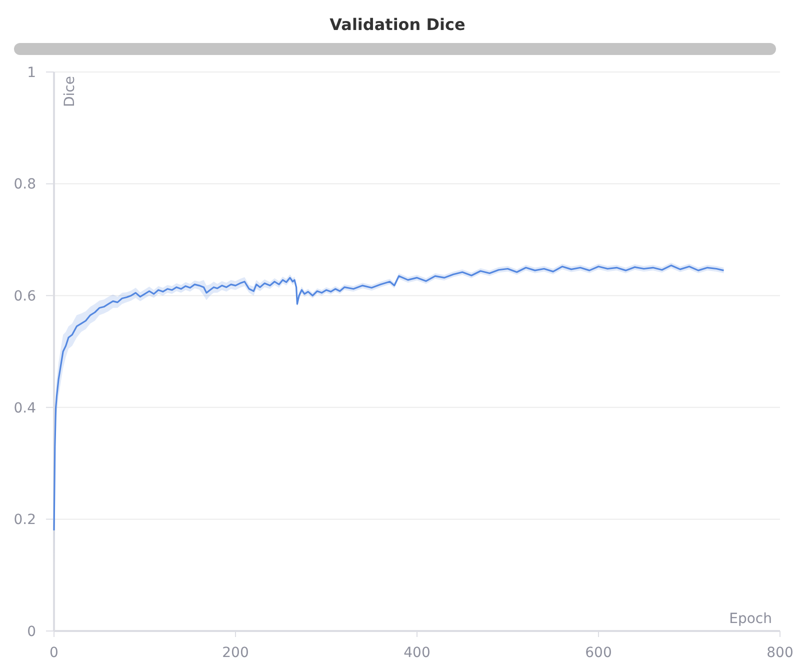 This screenshot has width=795, height=666. What do you see at coordinates (780, 653) in the screenshot?
I see `x-tick-label: 800` at bounding box center [780, 653].